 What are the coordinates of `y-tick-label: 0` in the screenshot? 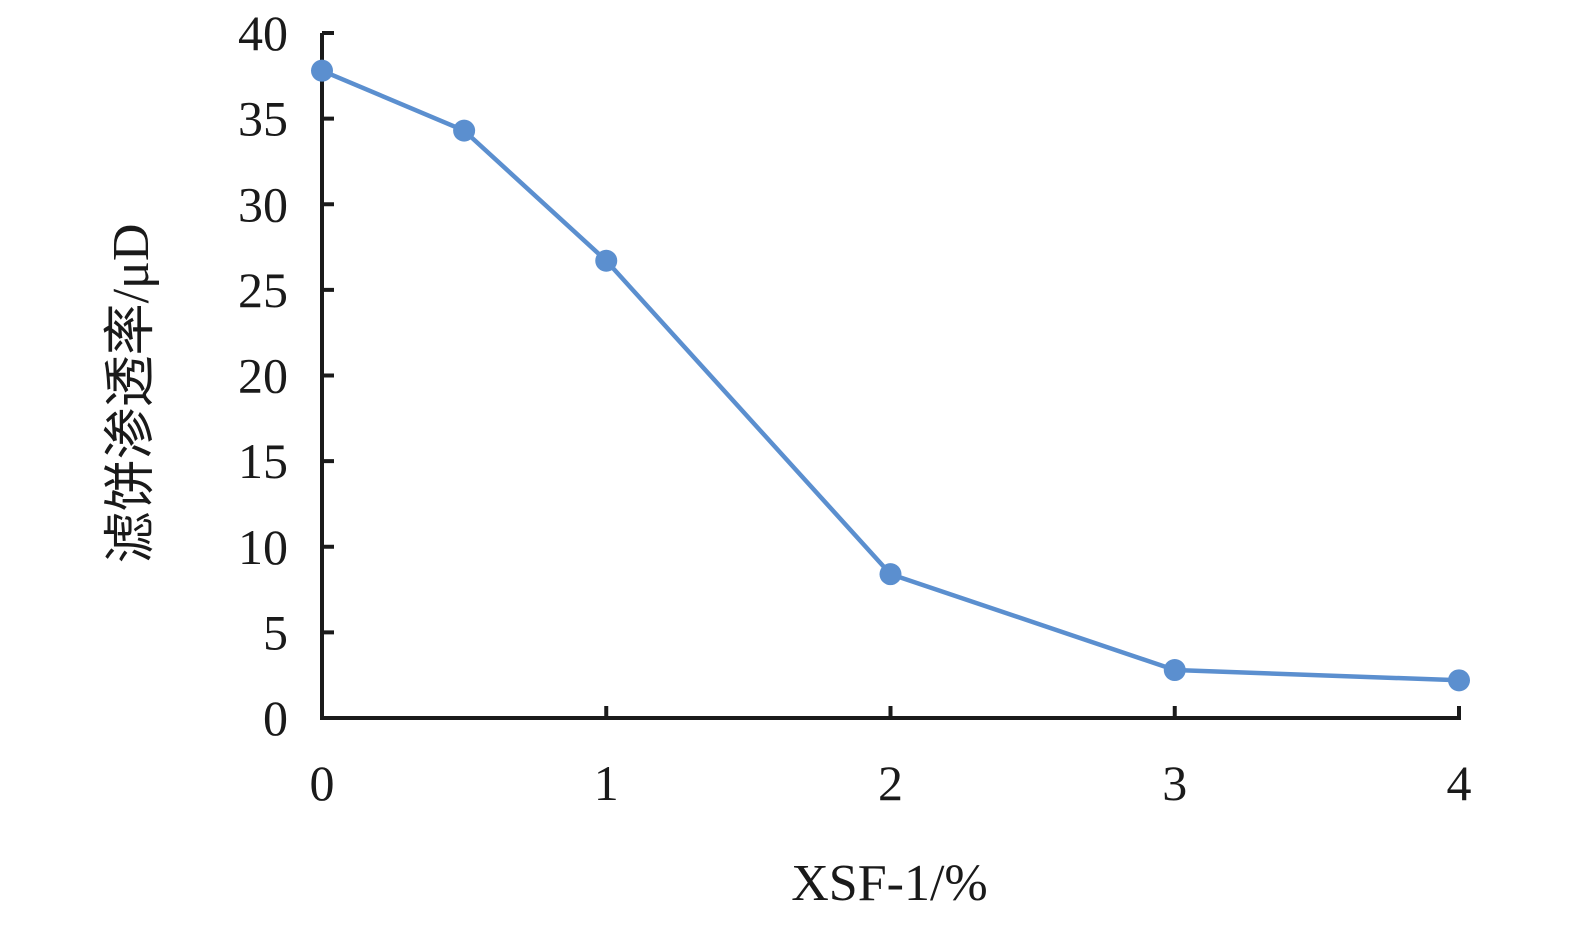 It's located at (275, 718).